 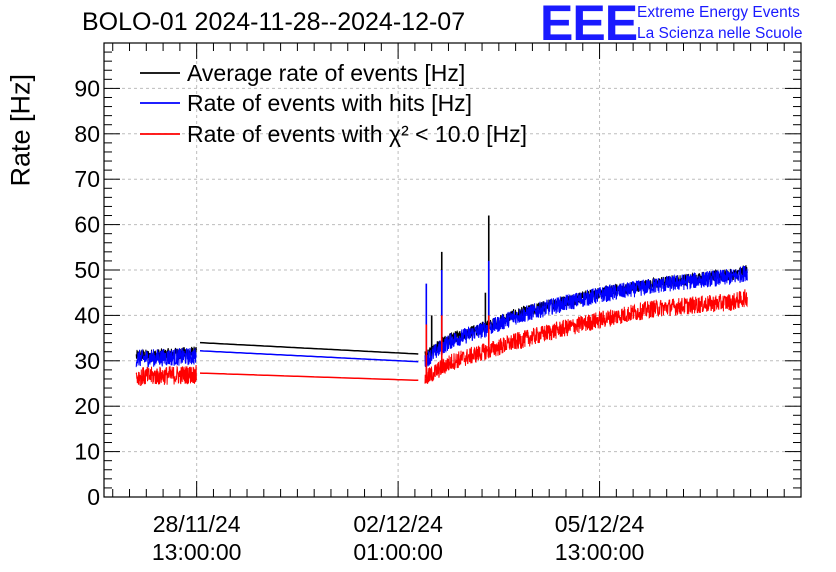 I want to click on y-tick-label: 10, so click(x=87, y=452).